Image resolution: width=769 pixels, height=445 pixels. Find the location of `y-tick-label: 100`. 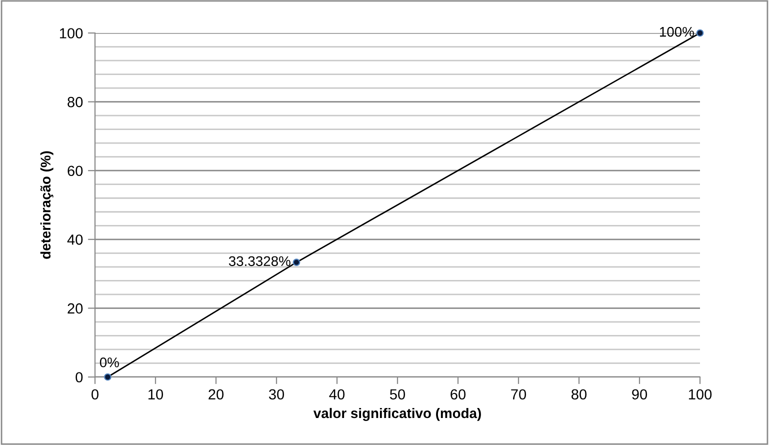

y-tick-label: 100 is located at coordinates (71, 33).